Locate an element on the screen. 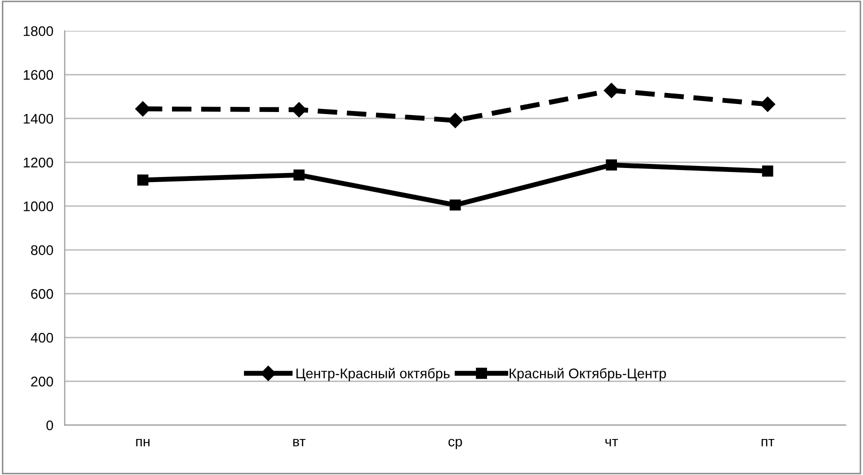  legend-label: Красный Октябрь-Центр is located at coordinates (588, 375).